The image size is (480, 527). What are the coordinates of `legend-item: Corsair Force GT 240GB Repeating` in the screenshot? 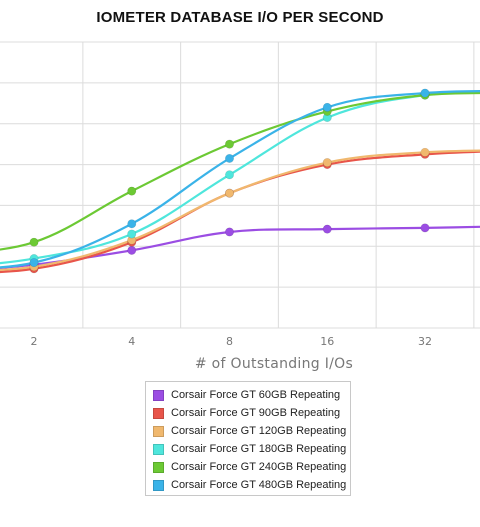 It's located at (251, 467).